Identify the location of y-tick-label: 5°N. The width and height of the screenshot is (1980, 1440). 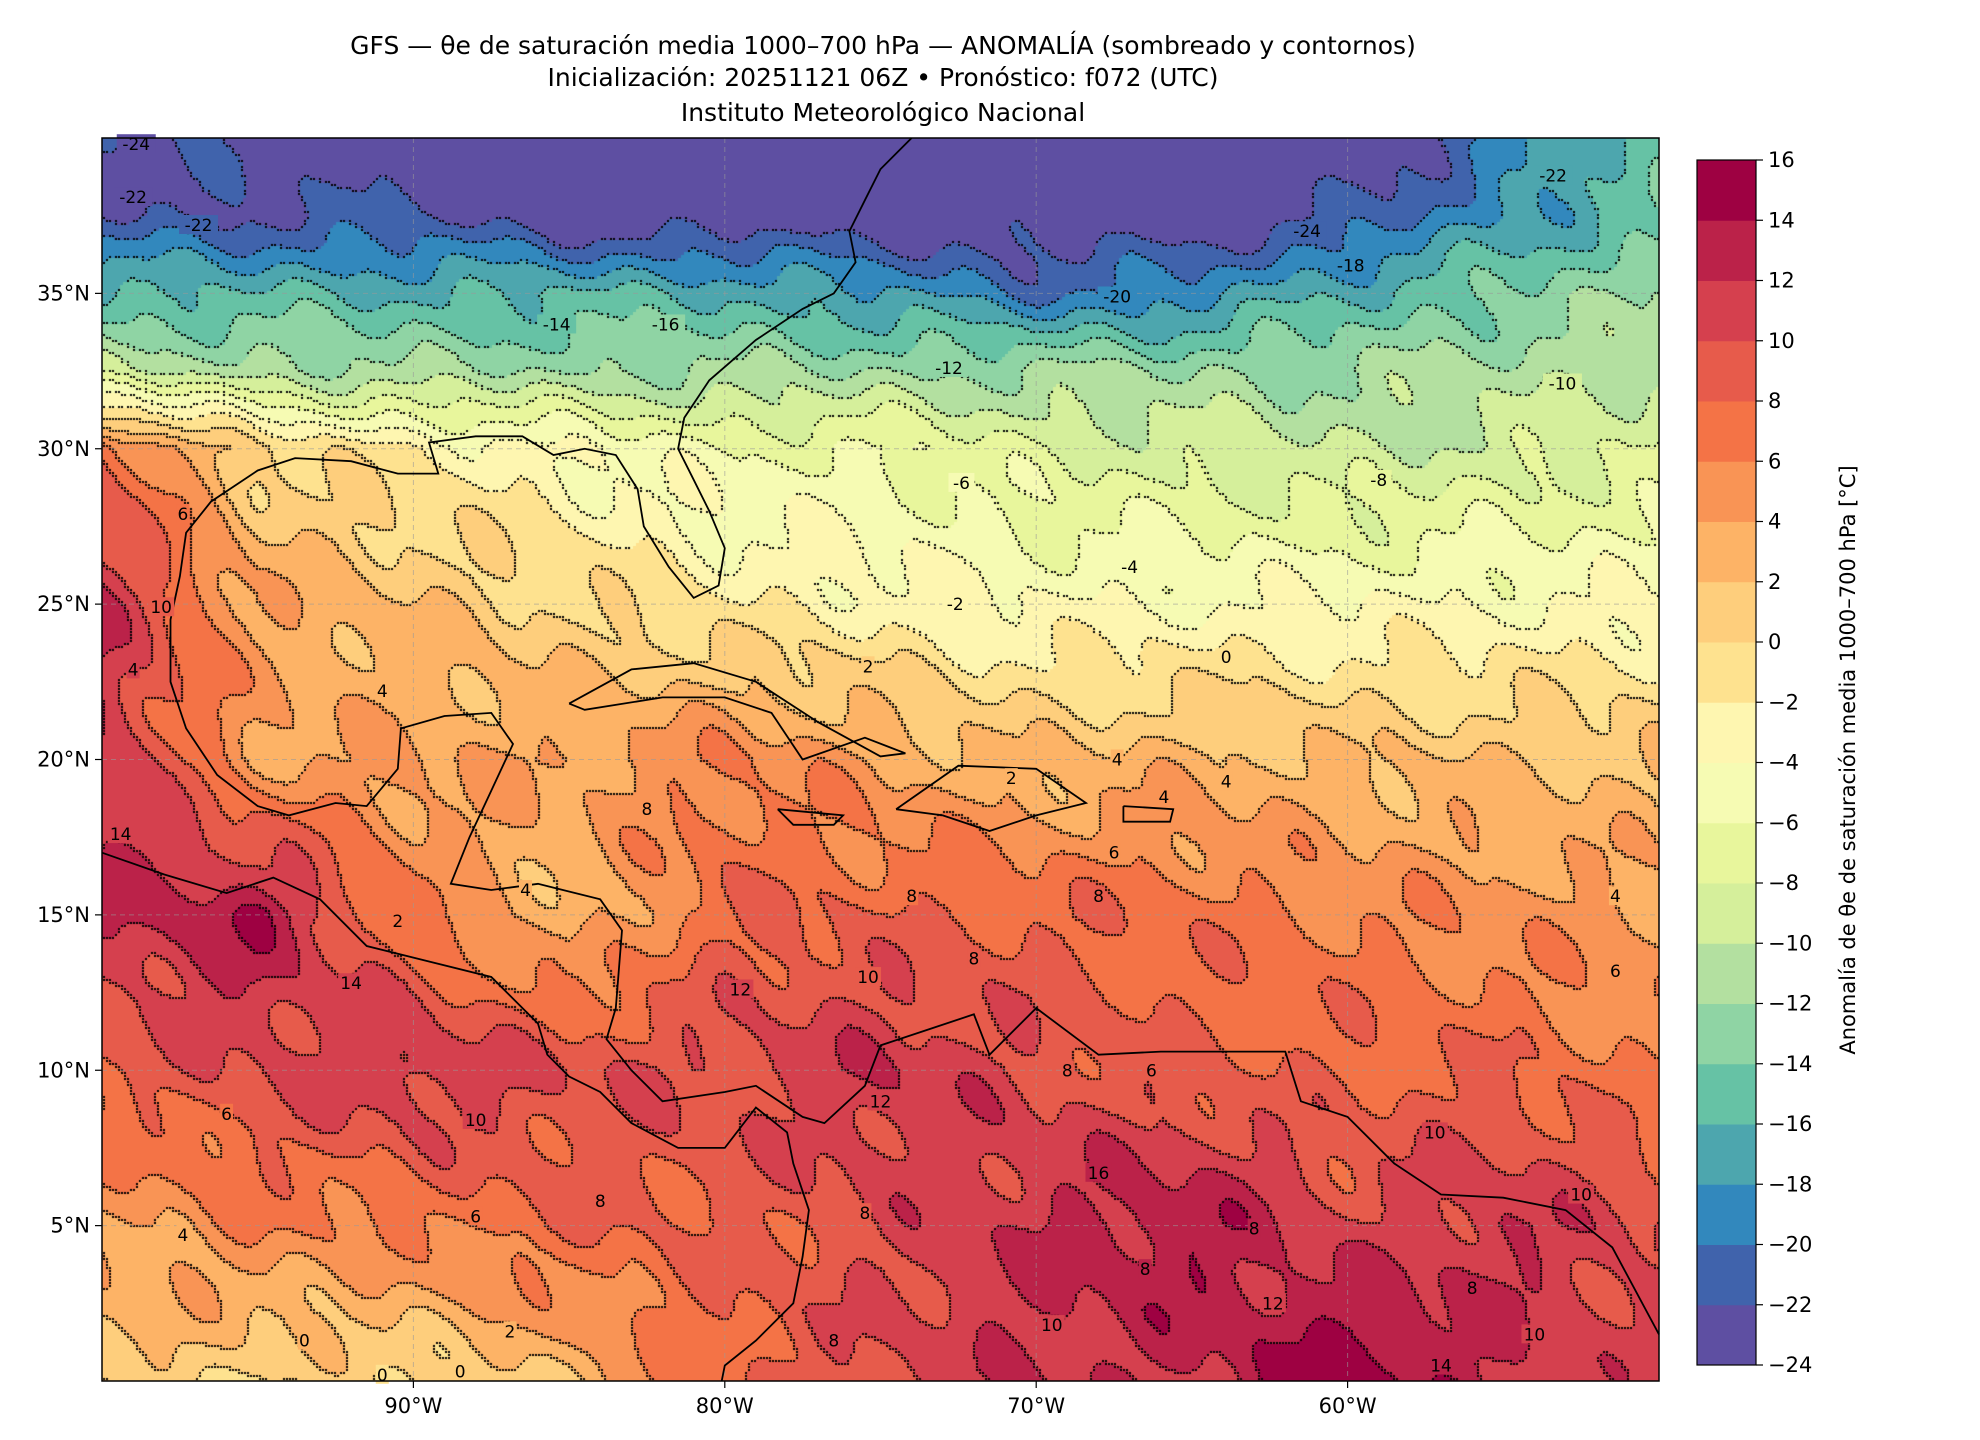
(70, 1226).